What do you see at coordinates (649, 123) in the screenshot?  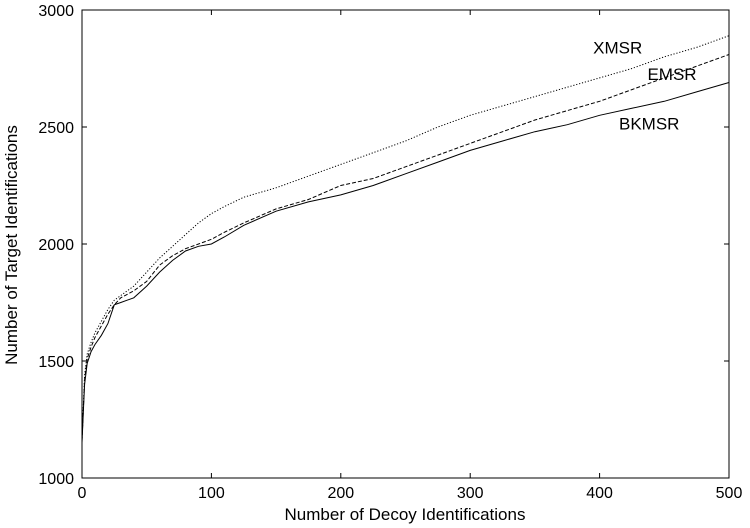 I see `series-label-bkmsr: BKMSR` at bounding box center [649, 123].